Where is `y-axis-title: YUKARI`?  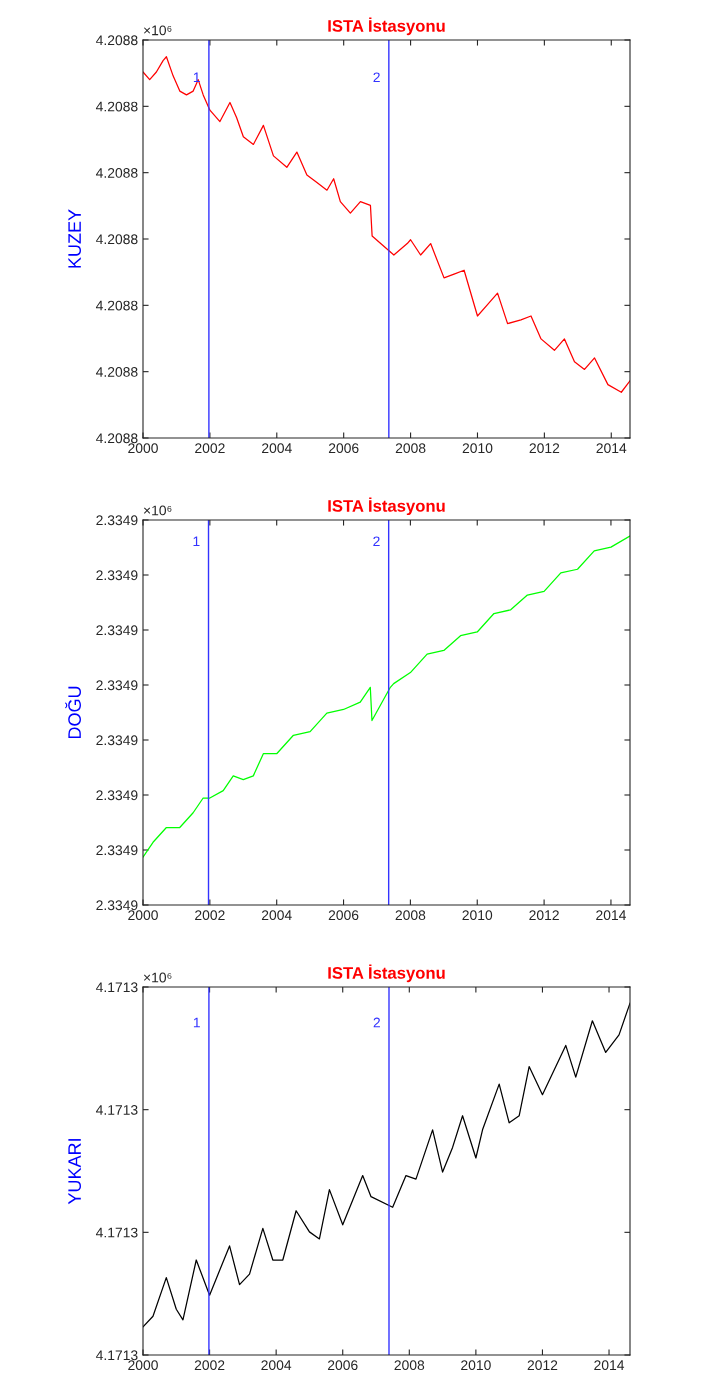 y-axis-title: YUKARI is located at coordinates (74, 1172).